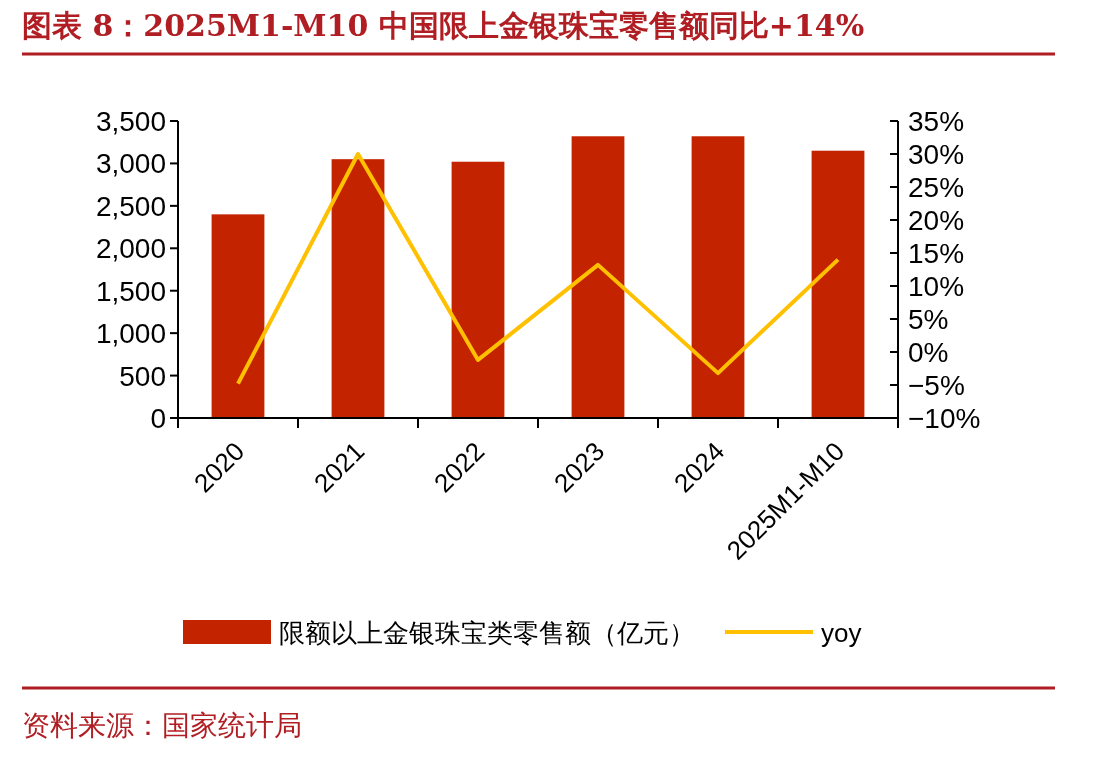 Image resolution: width=1113 pixels, height=760 pixels. Describe the element at coordinates (130, 334) in the screenshot. I see `y-tick-label: 1,000` at that location.